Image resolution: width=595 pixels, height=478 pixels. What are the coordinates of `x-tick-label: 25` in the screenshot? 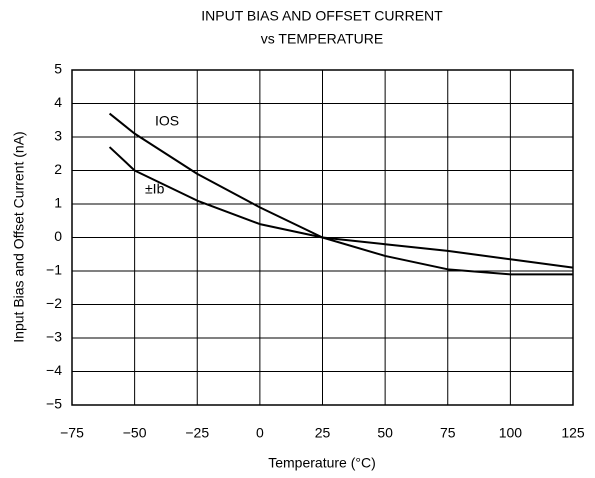 It's located at (323, 433).